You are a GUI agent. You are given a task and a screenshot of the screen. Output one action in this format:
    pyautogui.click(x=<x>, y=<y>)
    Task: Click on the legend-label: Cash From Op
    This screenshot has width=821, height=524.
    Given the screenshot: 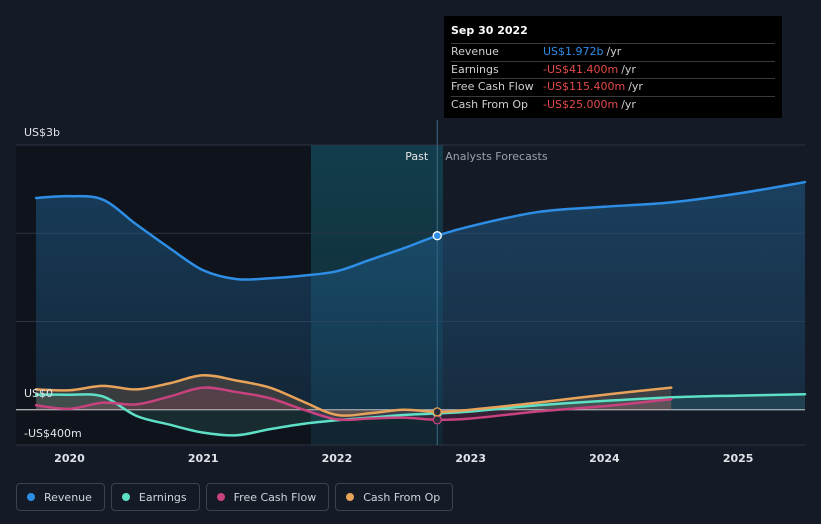 What is the action you would take?
    pyautogui.click(x=402, y=497)
    